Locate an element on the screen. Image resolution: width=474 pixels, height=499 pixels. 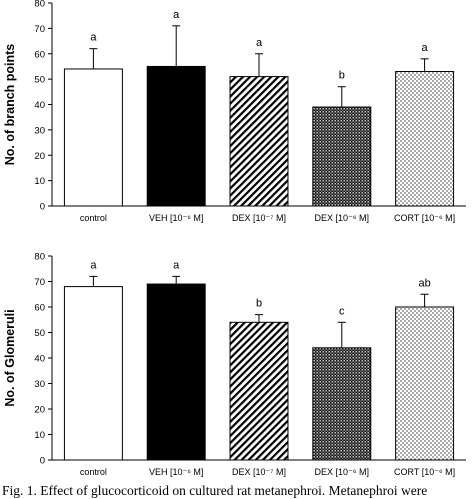
significance-label: c is located at coordinates (342, 311).